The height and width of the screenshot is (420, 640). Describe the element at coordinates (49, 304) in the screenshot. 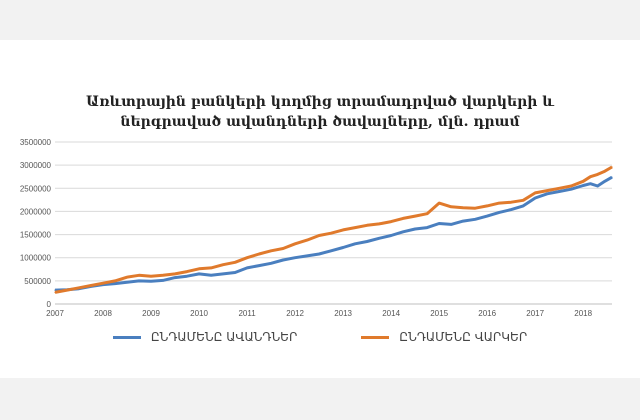

I see `y-tick-label: 0` at that location.